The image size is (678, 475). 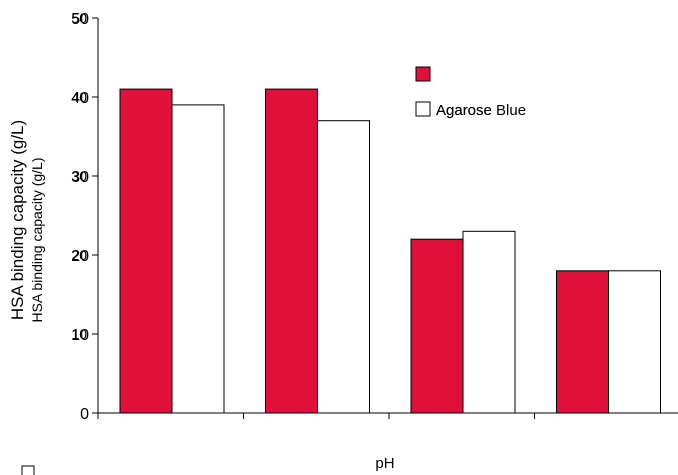 I want to click on y-tick-label: 40, so click(x=80, y=98).